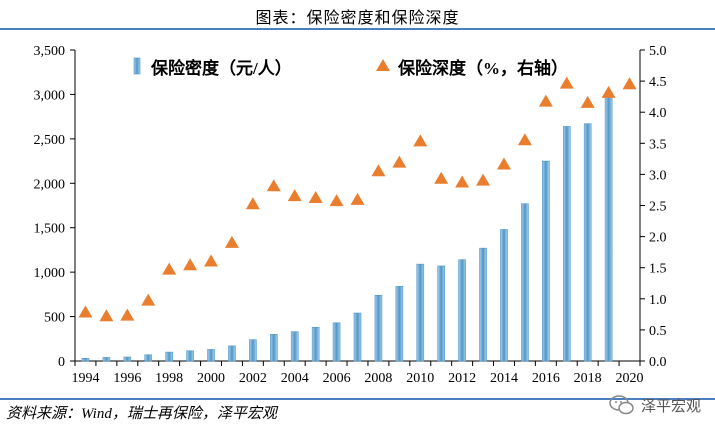  I want to click on left-tick-label: 1,000, so click(50, 273).